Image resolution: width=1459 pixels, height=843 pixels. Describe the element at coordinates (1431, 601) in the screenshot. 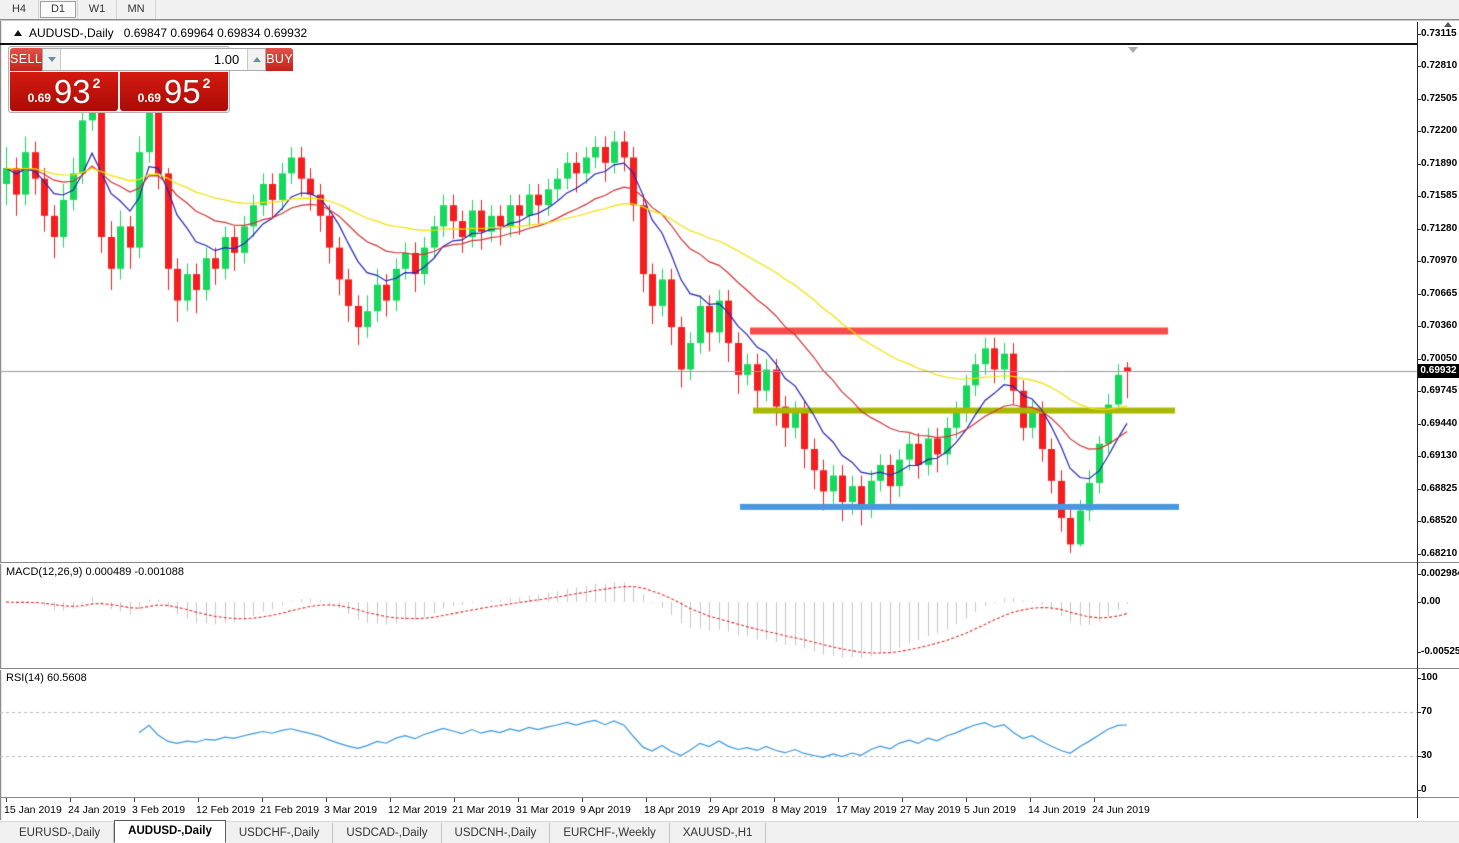

I see `macd-axis-label: 0.00` at that location.